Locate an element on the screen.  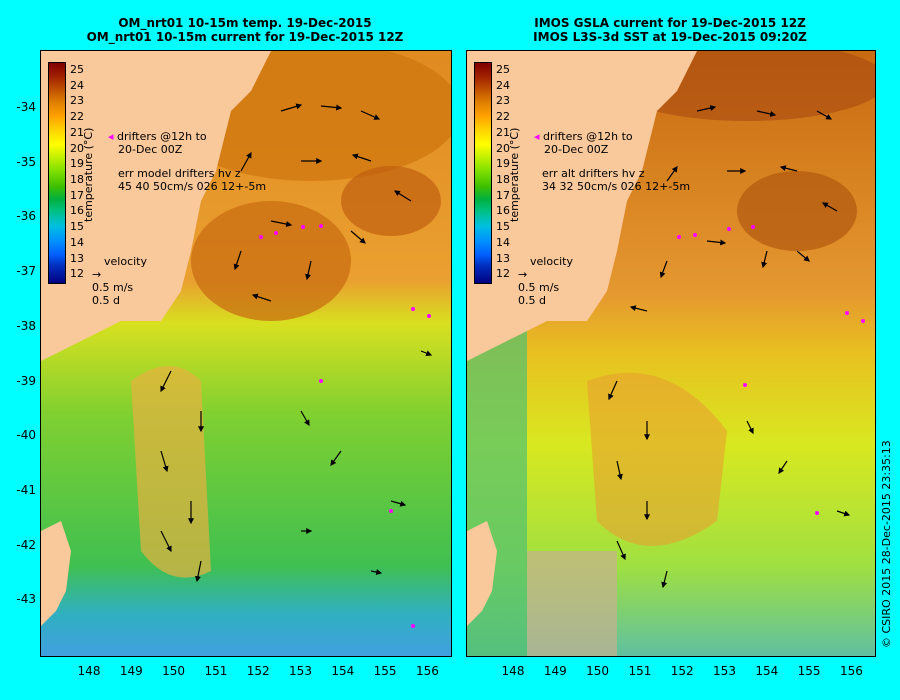
err-line1: err model drifters hv z is located at coordinates (179, 173).